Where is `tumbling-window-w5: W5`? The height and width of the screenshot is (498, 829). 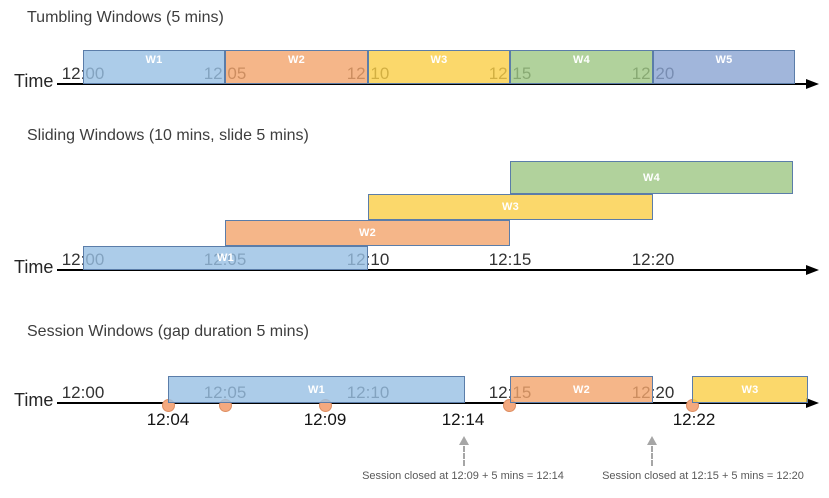 tumbling-window-w5: W5 is located at coordinates (724, 67).